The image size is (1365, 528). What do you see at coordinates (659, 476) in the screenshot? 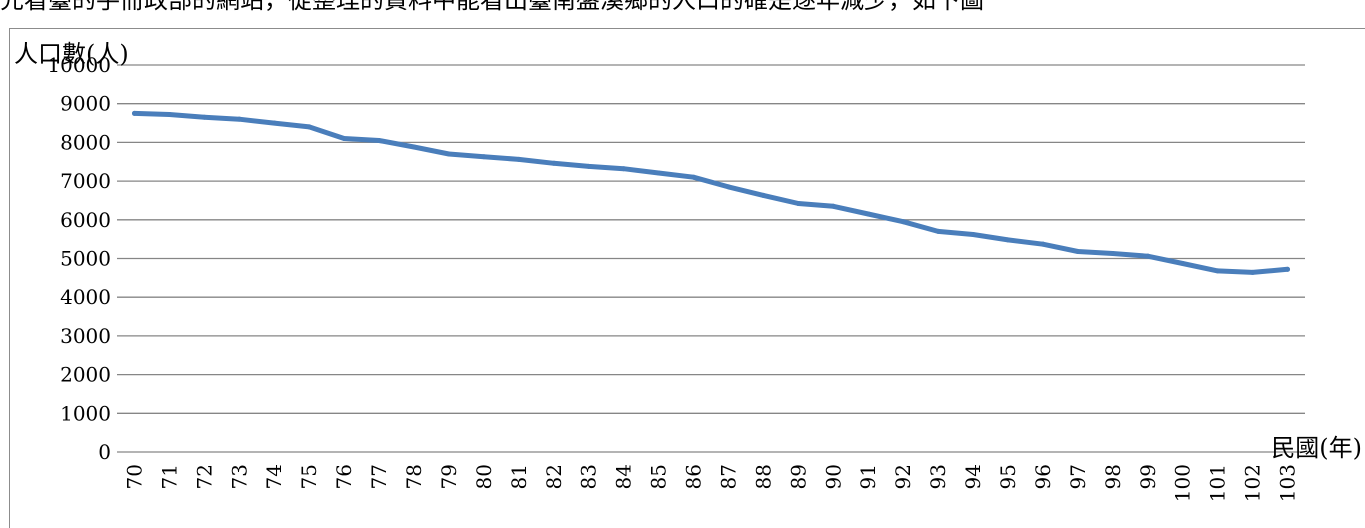
I see `x-tick-label: 85` at bounding box center [659, 476].